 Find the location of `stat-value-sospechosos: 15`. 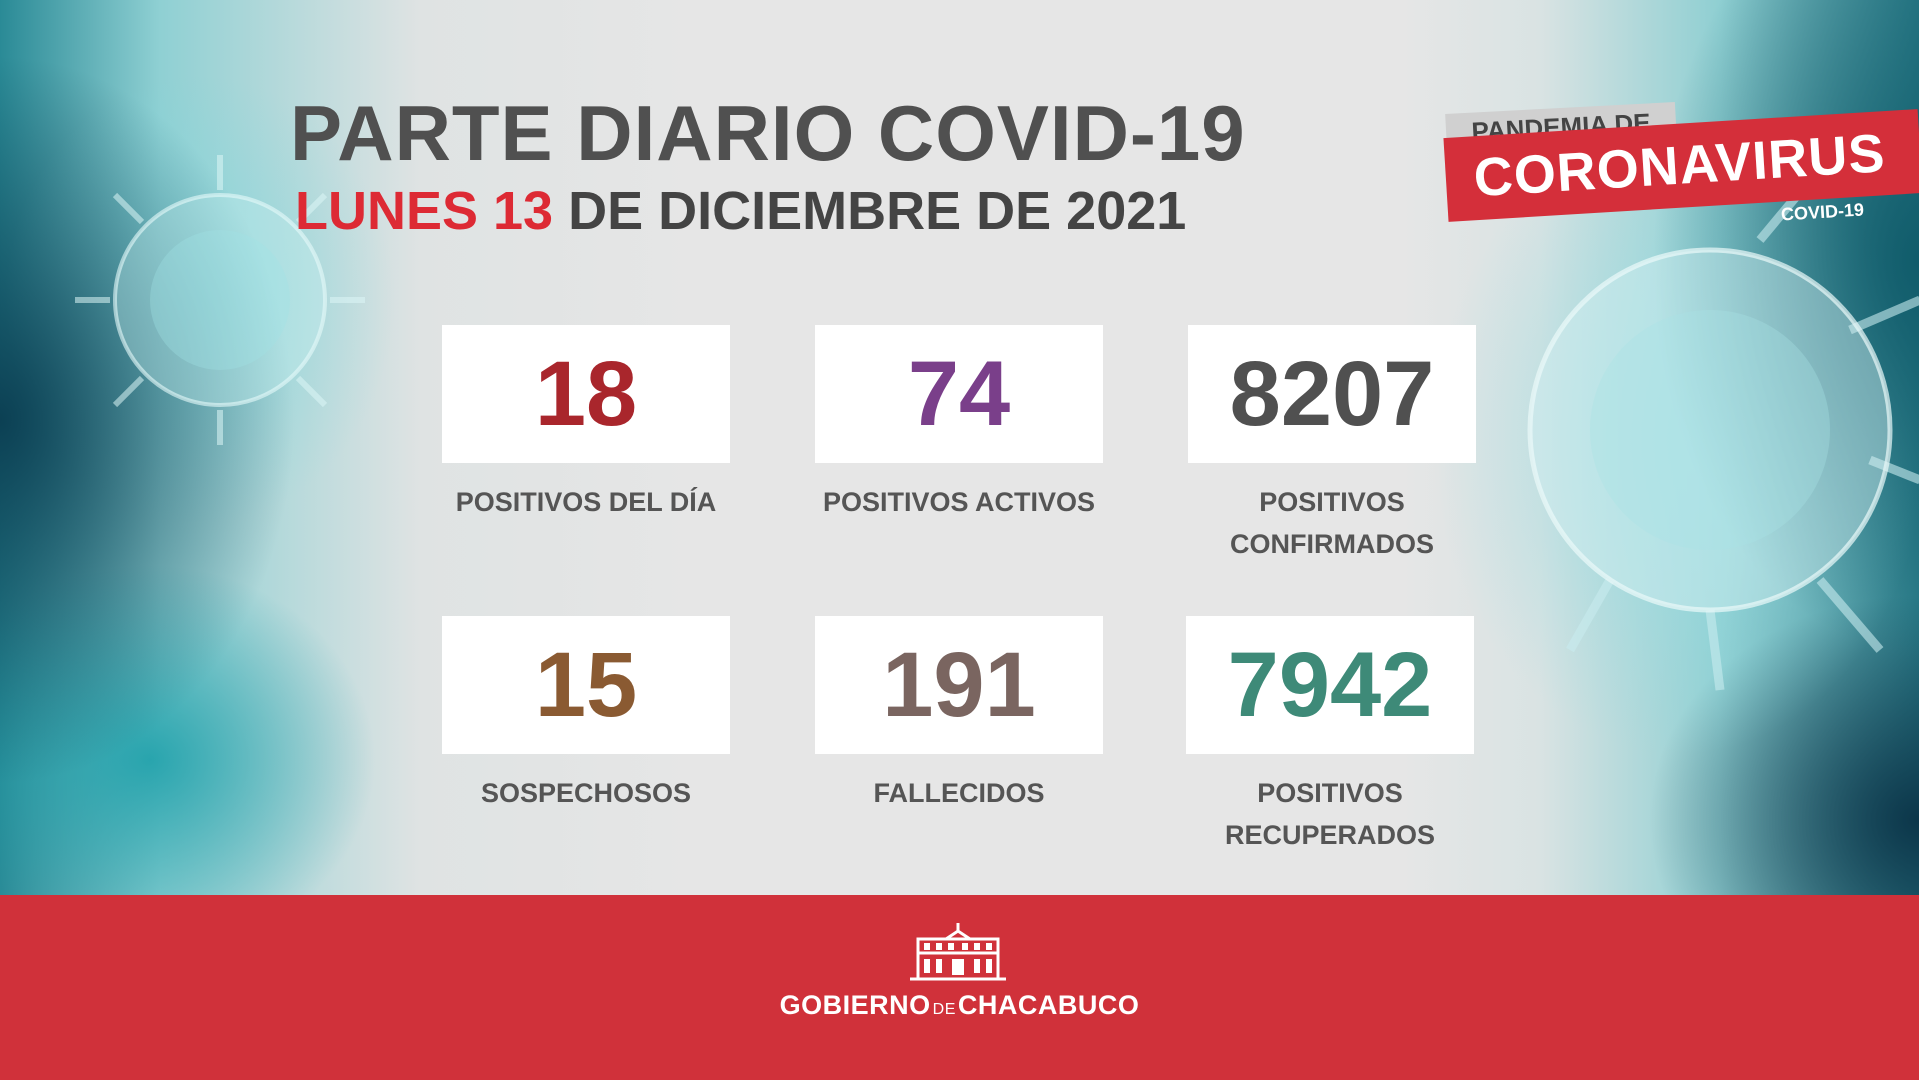

stat-value-sospechosos: 15 is located at coordinates (586, 684).